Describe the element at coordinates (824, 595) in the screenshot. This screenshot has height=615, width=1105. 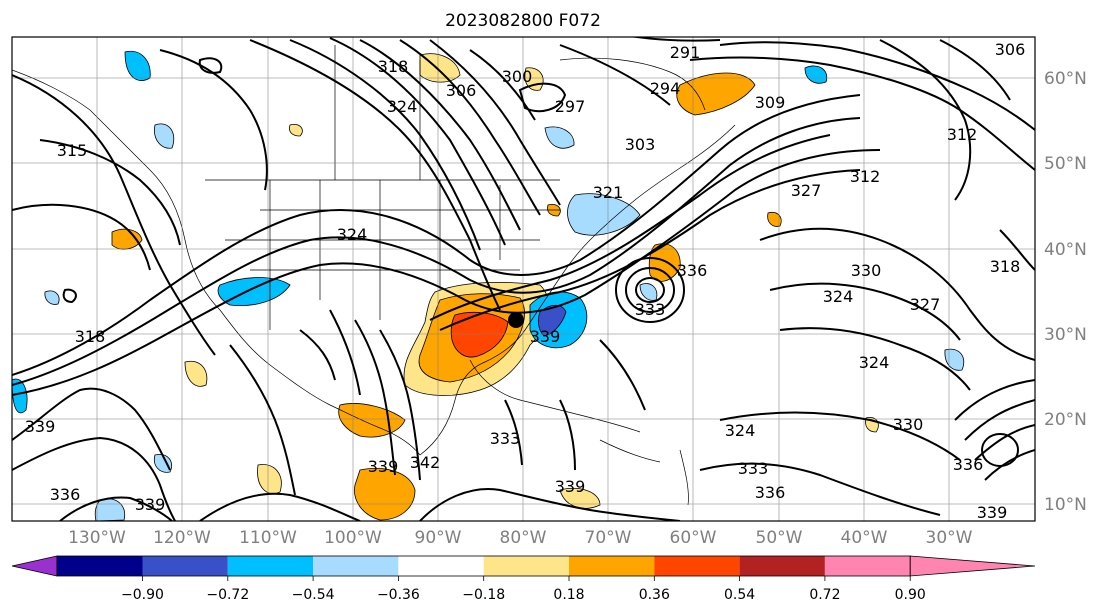
I see `colorbar-tick-label: 0.72` at that location.